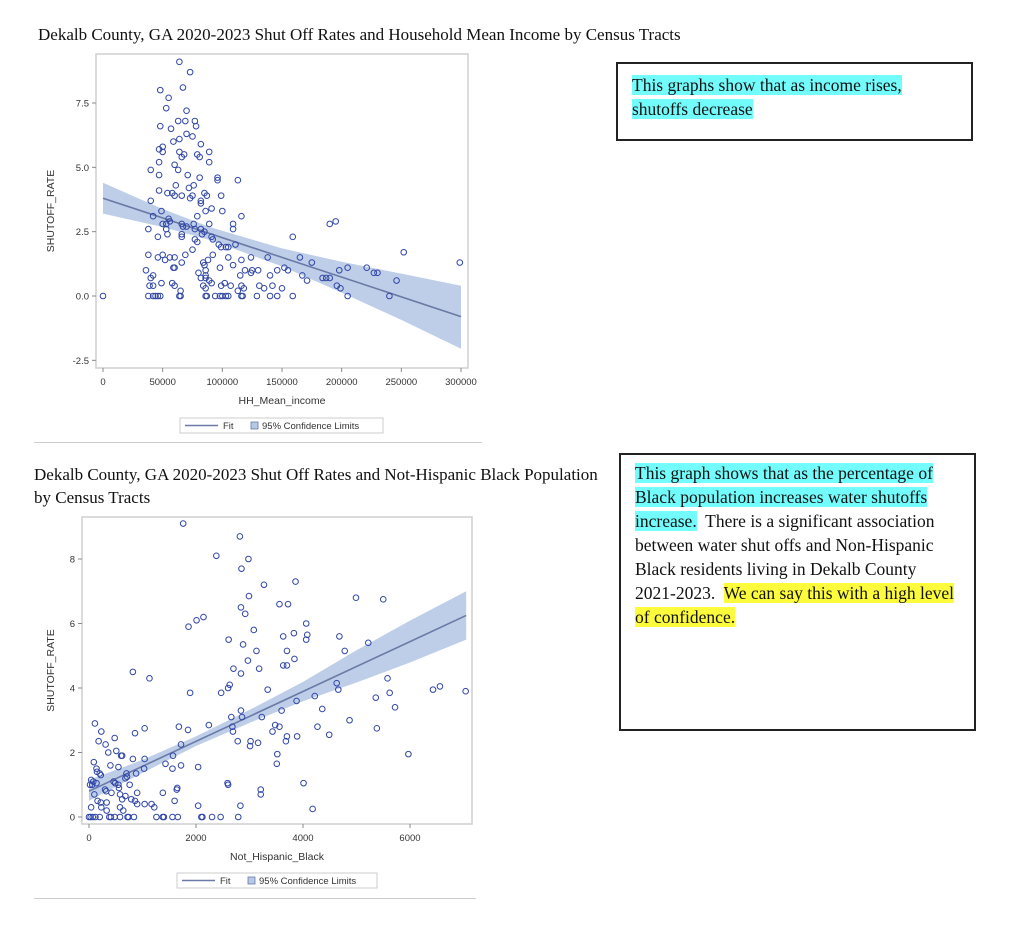 This screenshot has width=1024, height=932. Describe the element at coordinates (228, 426) in the screenshot. I see `legend-fit-label: Fit` at that location.